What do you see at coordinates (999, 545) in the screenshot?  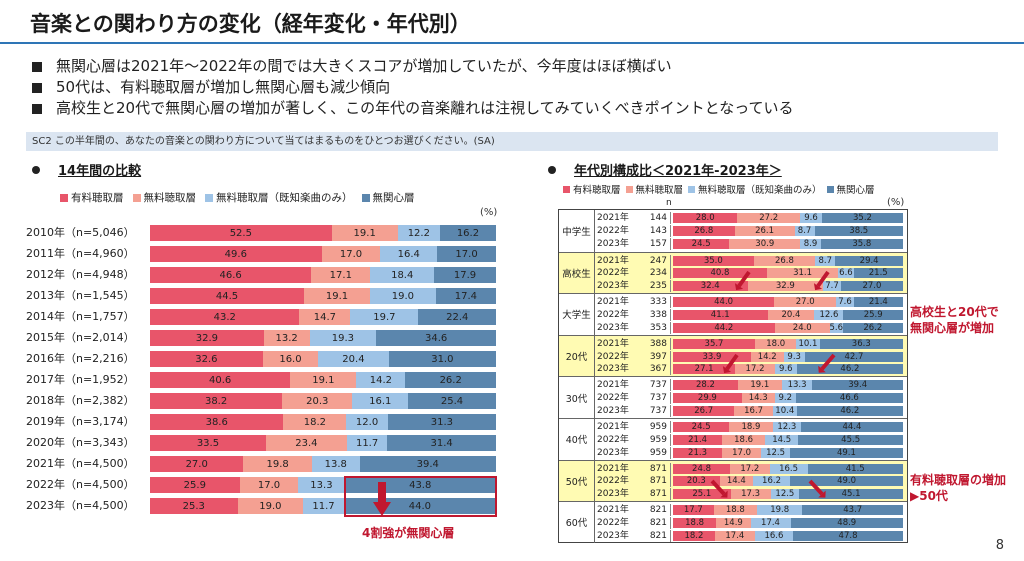 I see `page-number: 8` at bounding box center [999, 545].